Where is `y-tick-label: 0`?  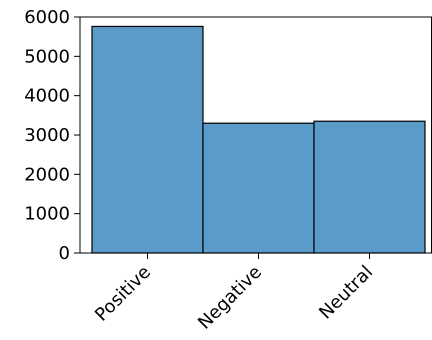 y-tick-label: 0 is located at coordinates (64, 253).